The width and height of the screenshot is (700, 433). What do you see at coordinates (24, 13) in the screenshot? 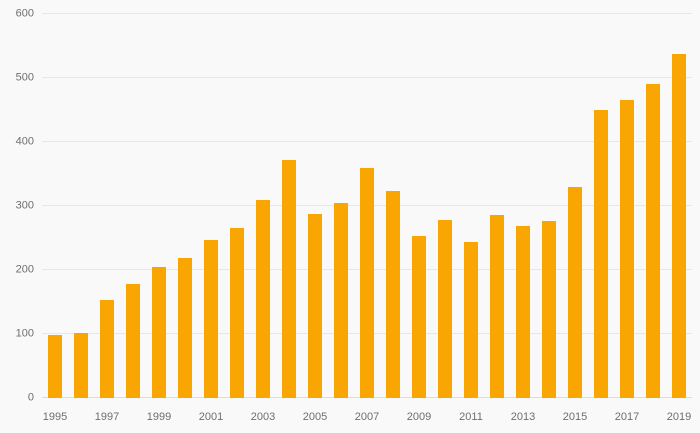
I see `y-tick-label-600: 600` at bounding box center [24, 13].